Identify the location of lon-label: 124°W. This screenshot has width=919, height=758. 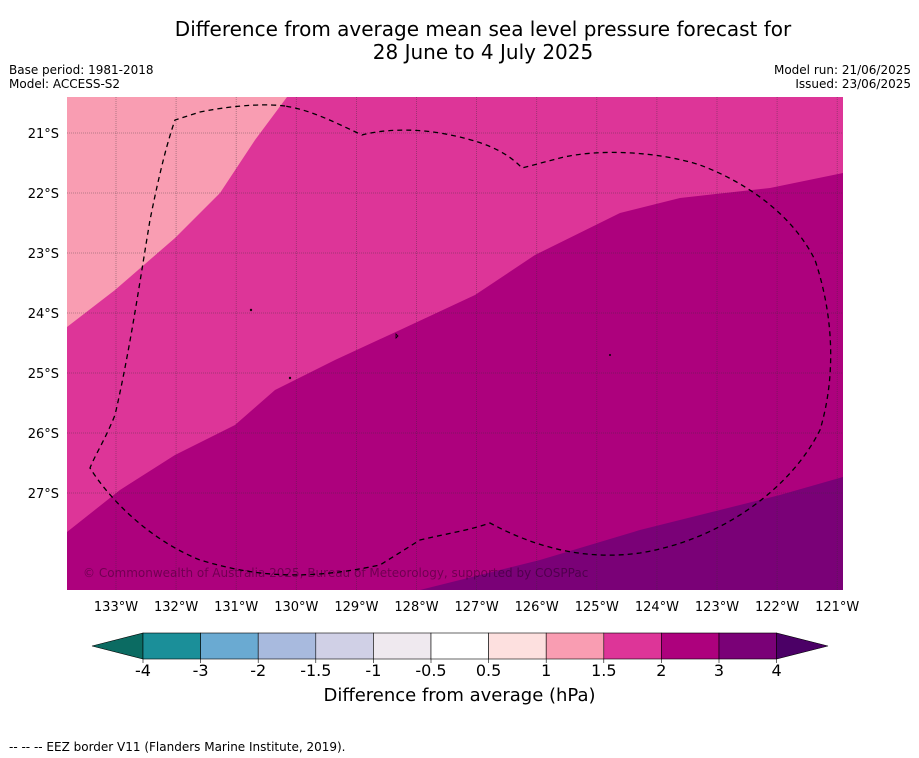
(657, 607).